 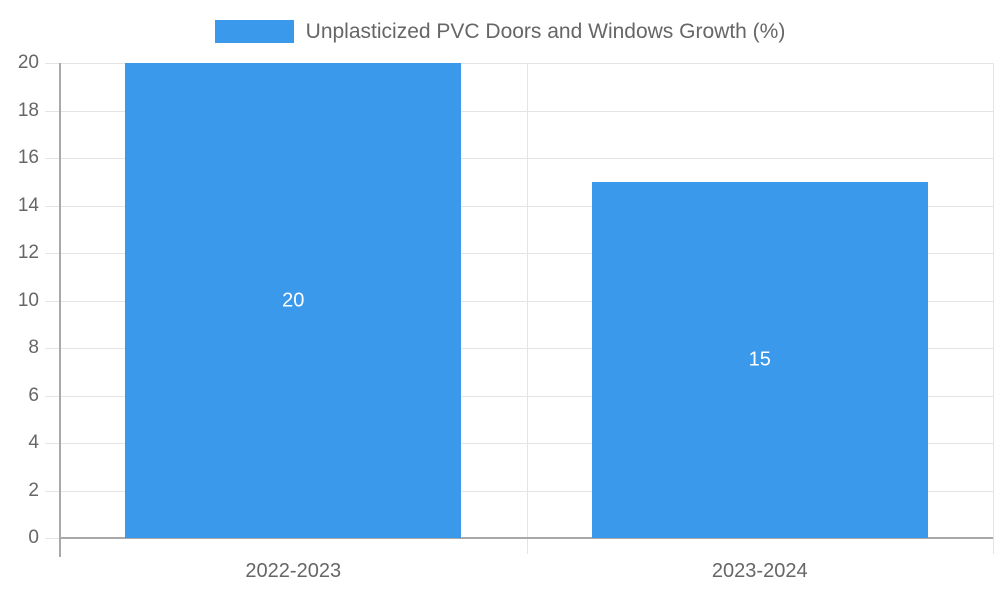 What do you see at coordinates (28, 110) in the screenshot?
I see `y-axis-tick-label: 18` at bounding box center [28, 110].